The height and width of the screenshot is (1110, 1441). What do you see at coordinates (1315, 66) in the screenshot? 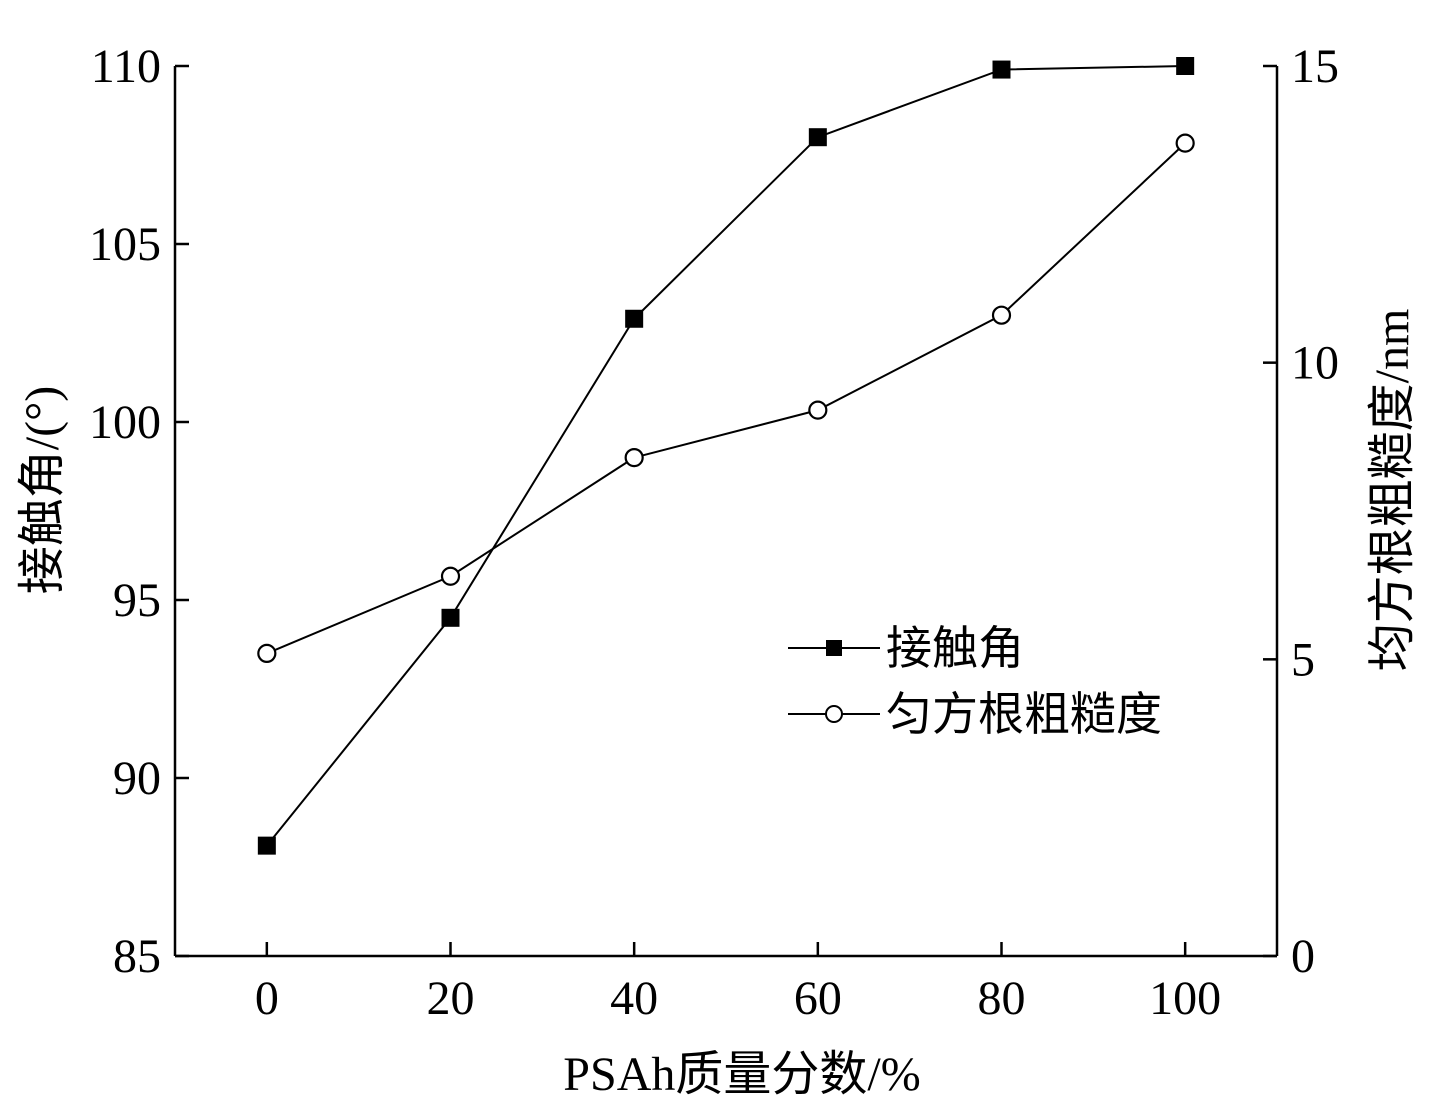
I see `y2-tick-label: 15` at bounding box center [1315, 66].